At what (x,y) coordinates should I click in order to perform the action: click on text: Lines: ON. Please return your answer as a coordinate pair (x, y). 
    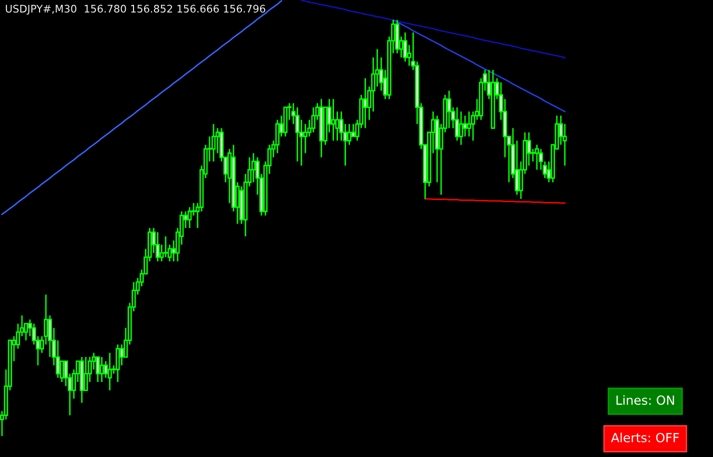
    Looking at the image, I should click on (645, 400).